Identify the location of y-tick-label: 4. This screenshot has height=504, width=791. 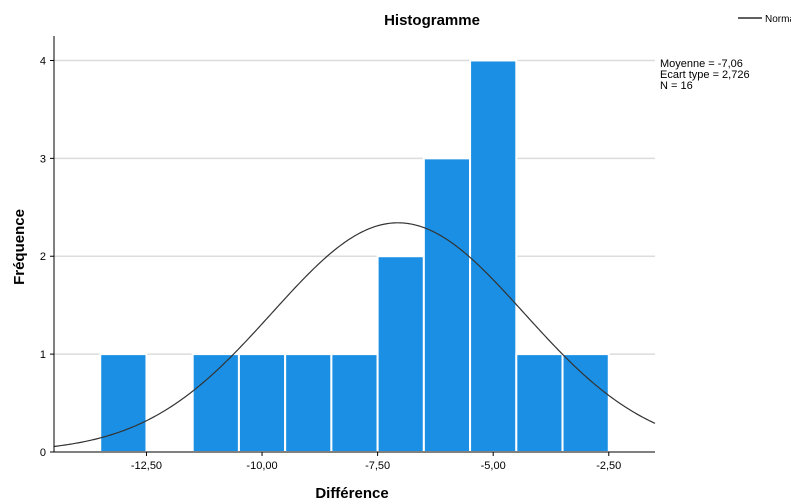
(43, 61).